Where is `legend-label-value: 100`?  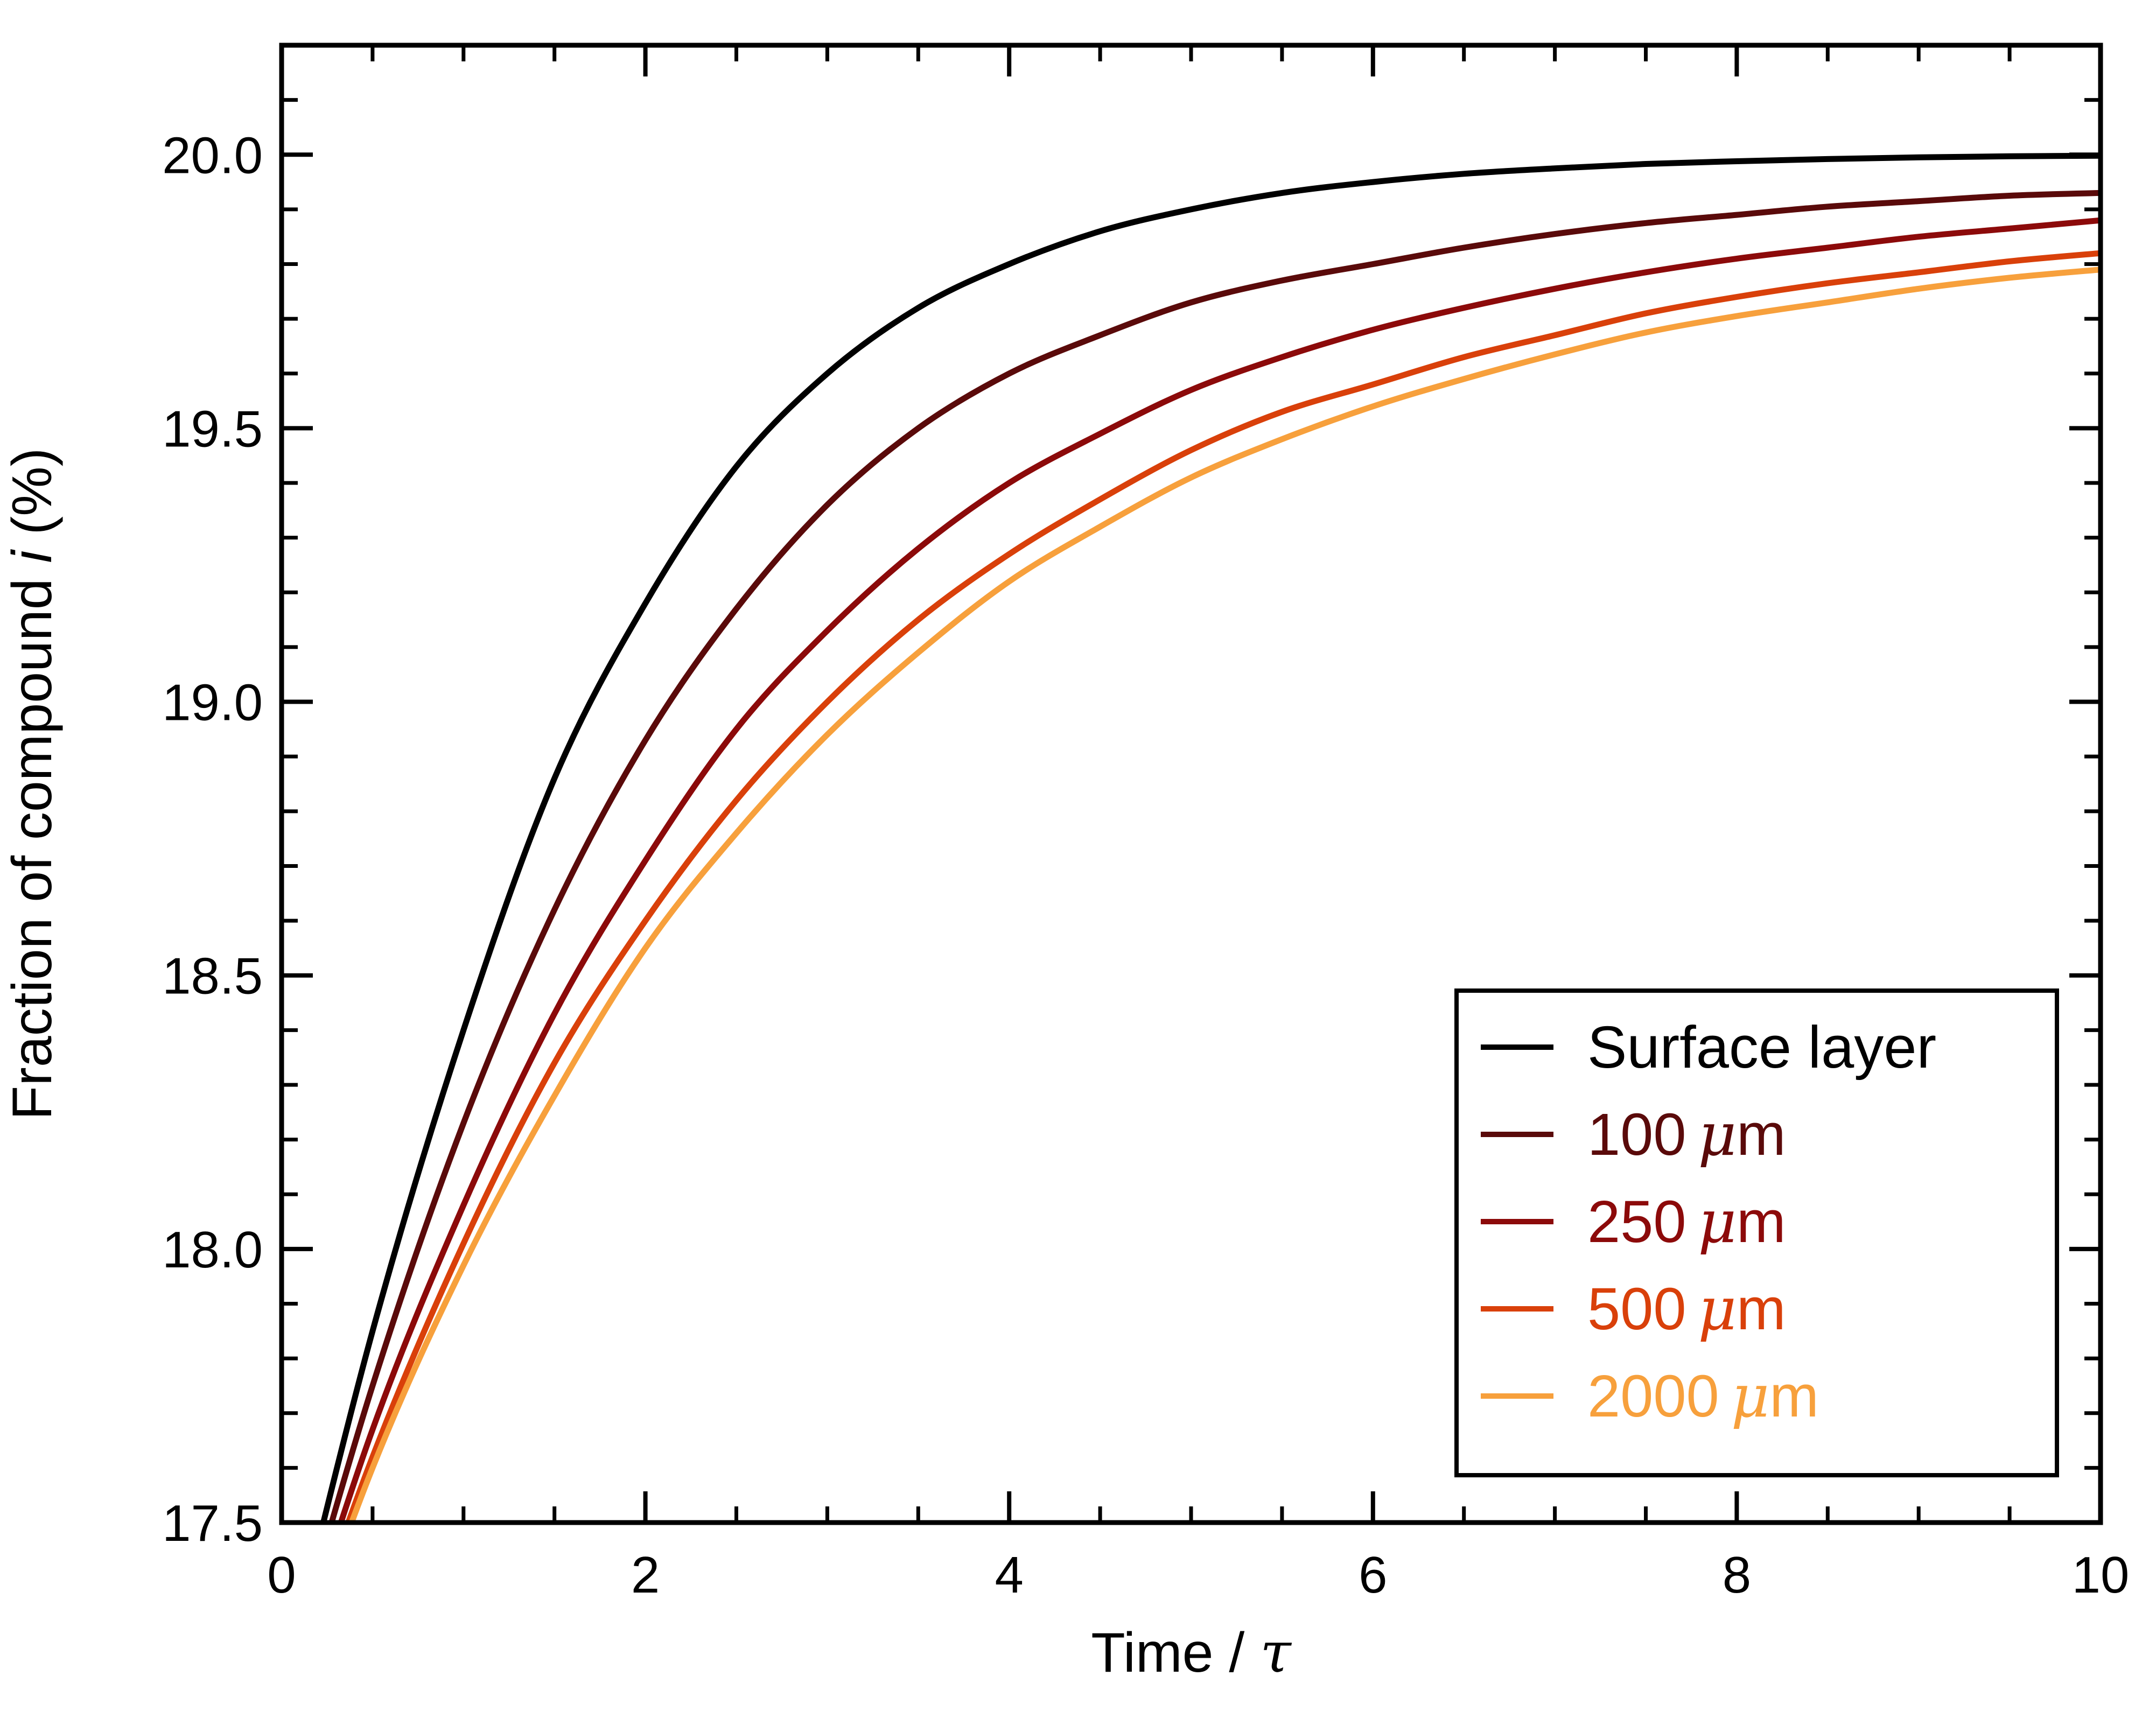
legend-label-value: 100 is located at coordinates (1636, 1135).